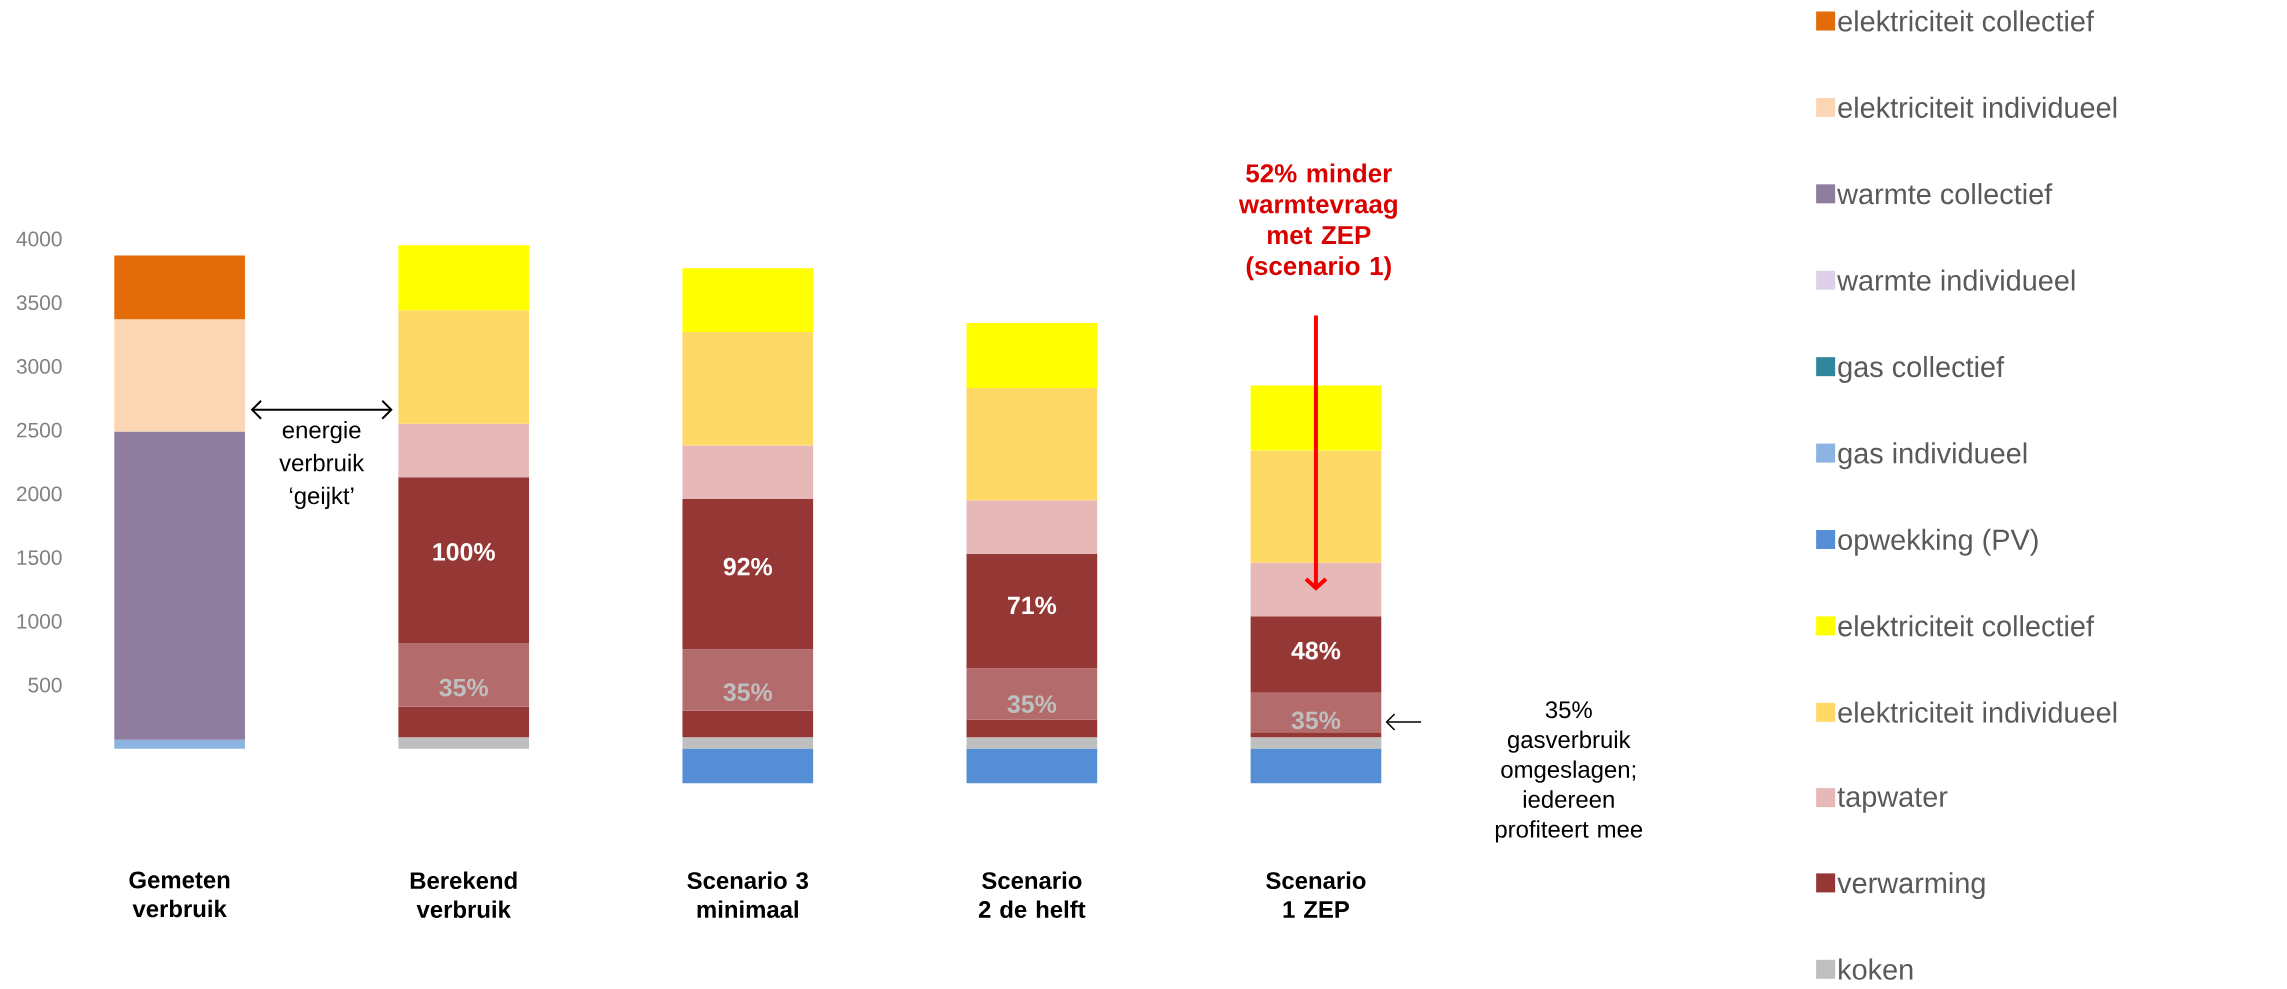  I want to click on annotation: 71%, so click(1032, 605).